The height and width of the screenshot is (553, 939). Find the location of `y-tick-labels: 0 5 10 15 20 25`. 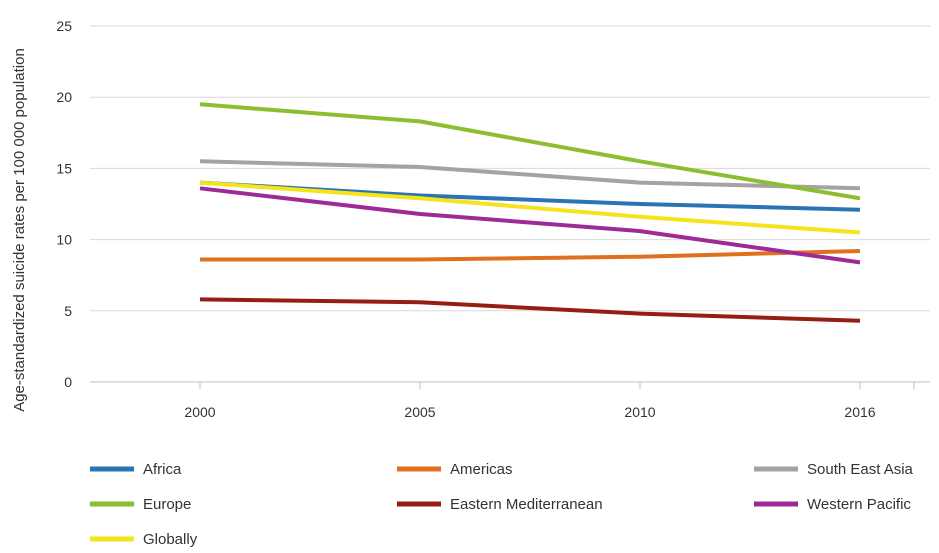

y-tick-labels: 0 5 10 15 20 25 is located at coordinates (64, 204).